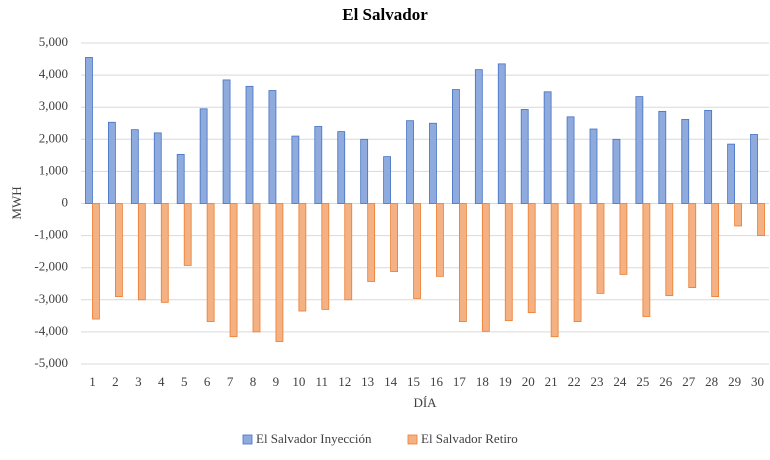  What do you see at coordinates (314, 438) in the screenshot?
I see `legend-label: El Salvador Inyección` at bounding box center [314, 438].